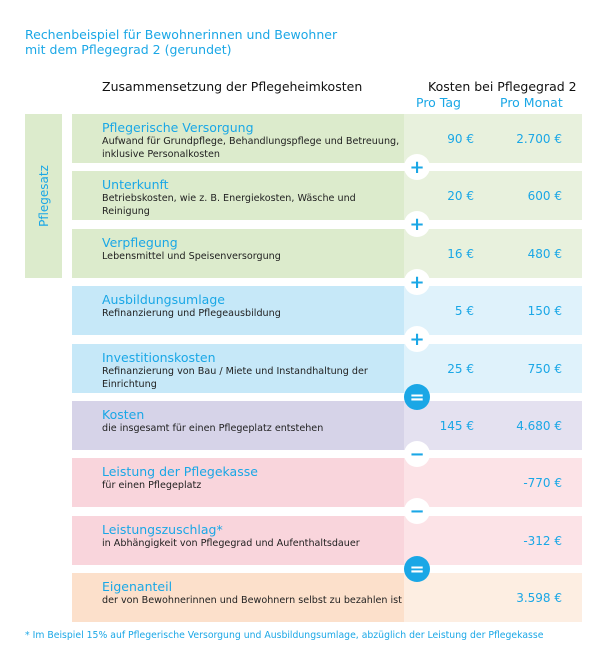 This screenshot has height=660, width=600. What do you see at coordinates (159, 357) in the screenshot?
I see `row-title: Investitionskosten` at bounding box center [159, 357].